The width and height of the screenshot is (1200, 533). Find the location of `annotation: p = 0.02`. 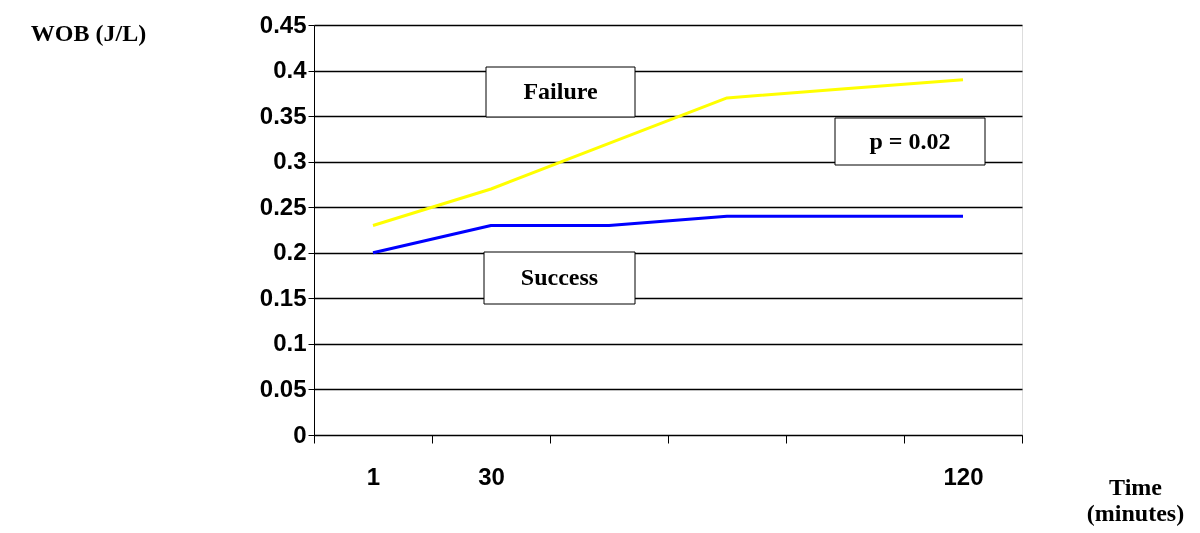

annotation: p = 0.02 is located at coordinates (910, 140).